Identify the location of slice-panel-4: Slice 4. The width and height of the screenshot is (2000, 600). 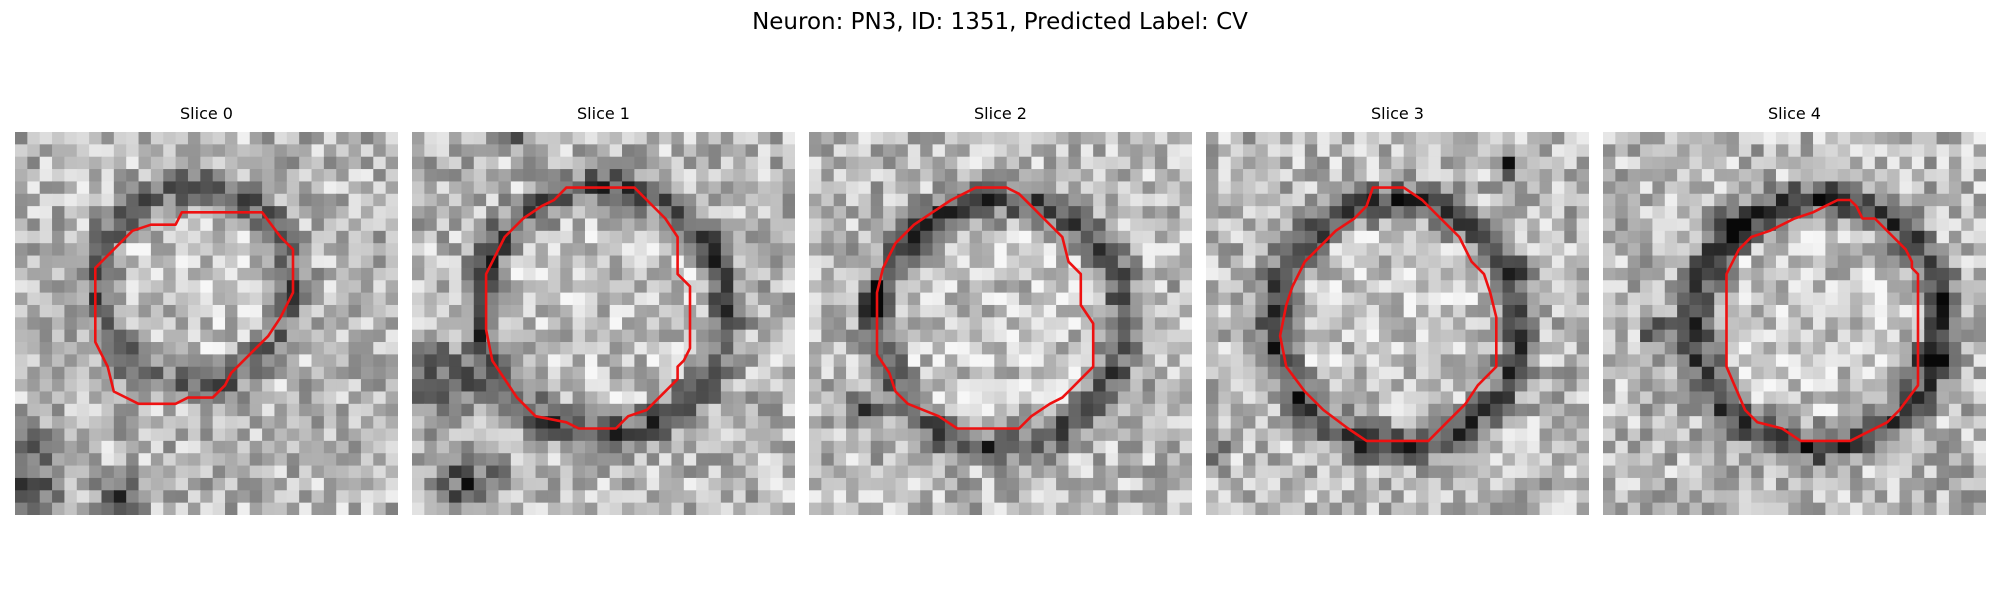
(1794, 309).